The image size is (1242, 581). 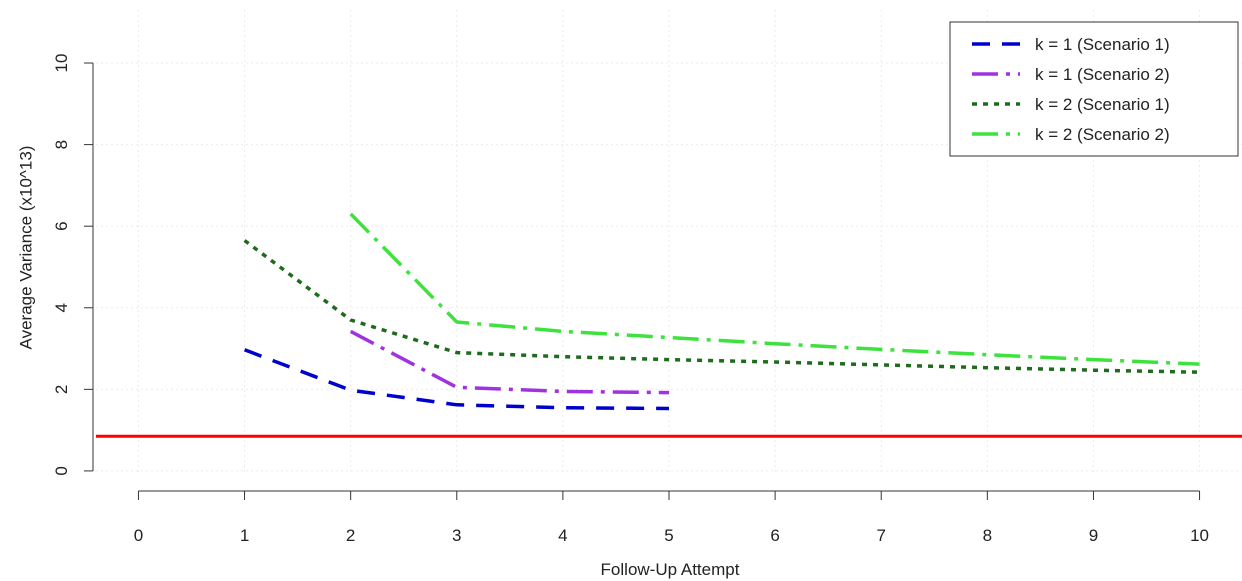 What do you see at coordinates (61, 307) in the screenshot?
I see `y-tick-label: 4` at bounding box center [61, 307].